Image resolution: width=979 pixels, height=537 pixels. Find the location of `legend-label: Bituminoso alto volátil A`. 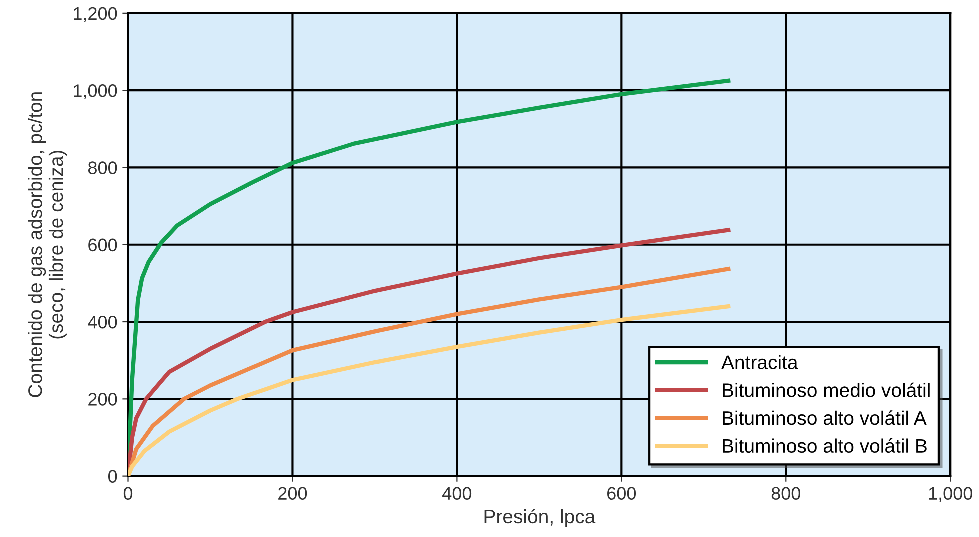

legend-label: Bituminoso alto volátil A is located at coordinates (825, 418).